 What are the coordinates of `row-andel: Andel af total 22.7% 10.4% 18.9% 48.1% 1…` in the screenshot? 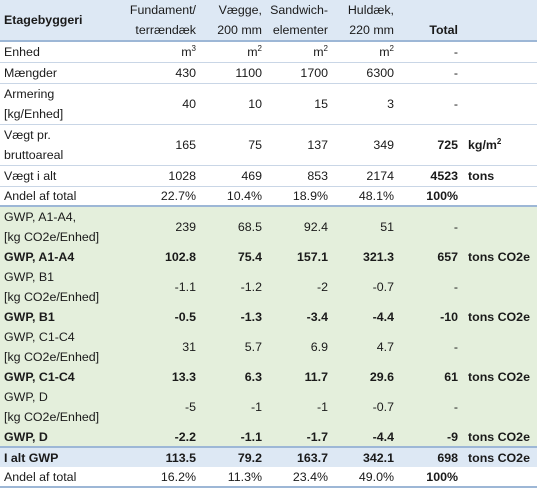 It's located at (268, 196).